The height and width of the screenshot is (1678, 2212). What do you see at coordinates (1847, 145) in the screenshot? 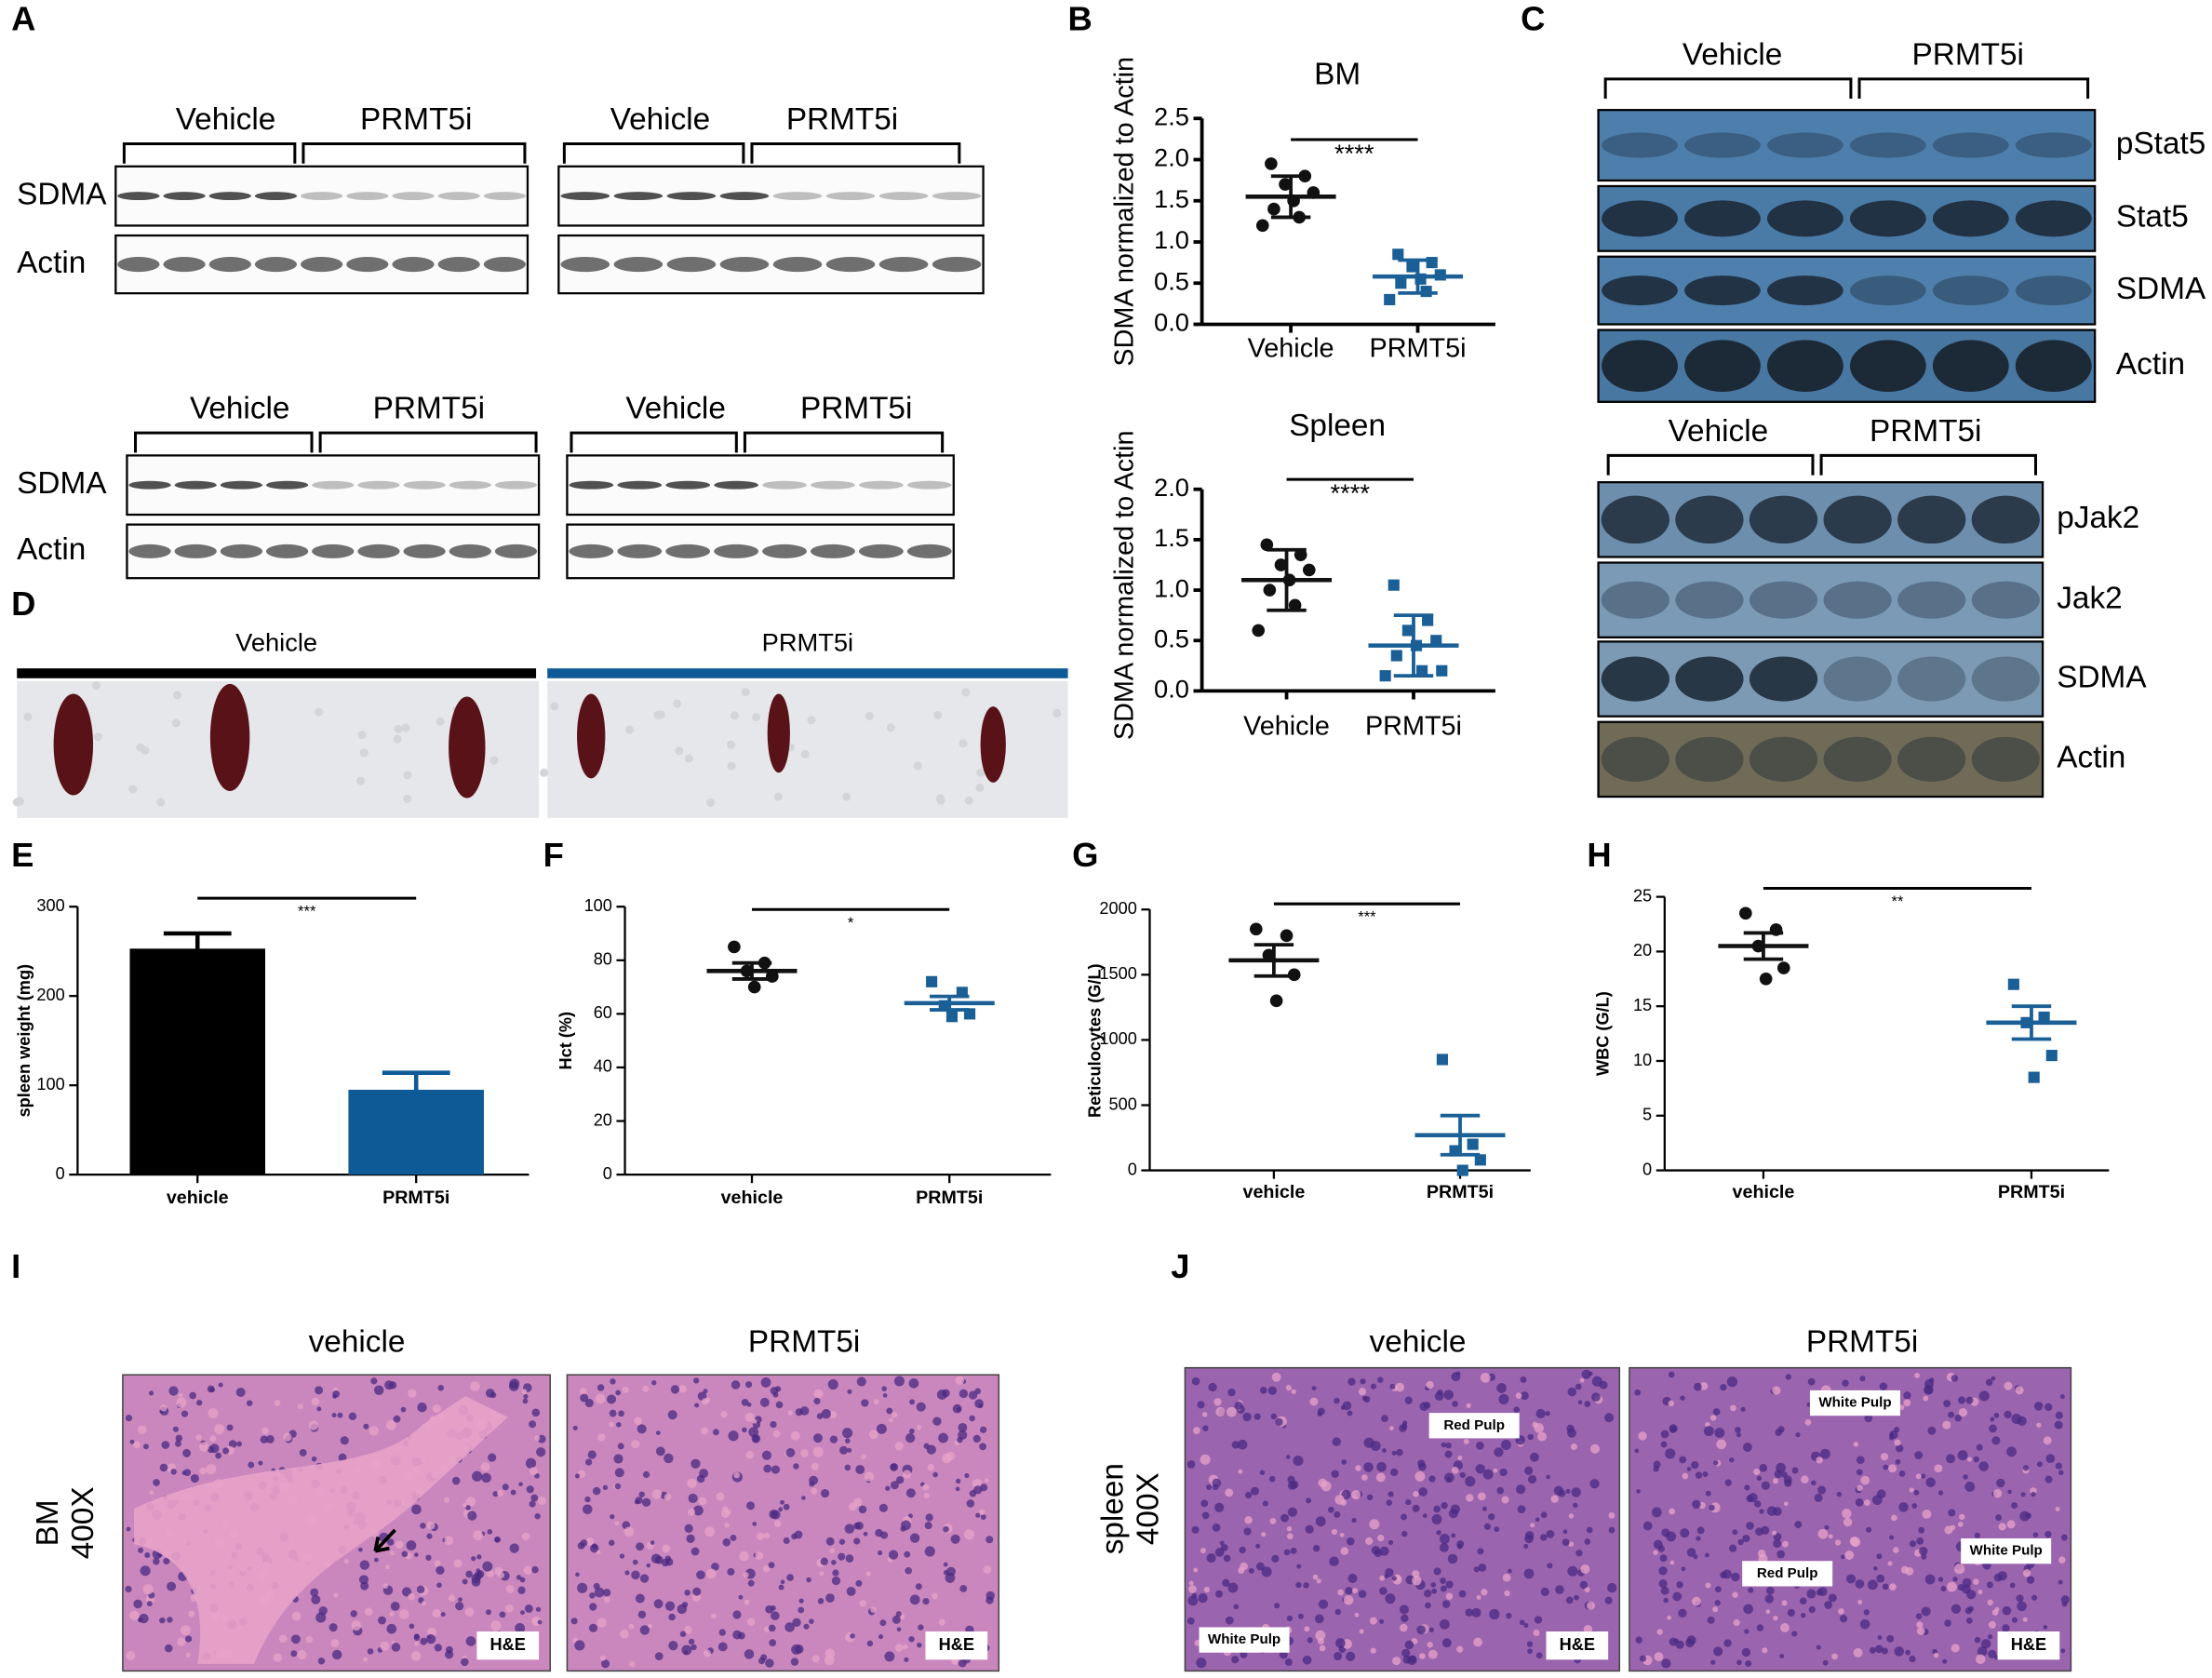
I see `blot-strip` at bounding box center [1847, 145].